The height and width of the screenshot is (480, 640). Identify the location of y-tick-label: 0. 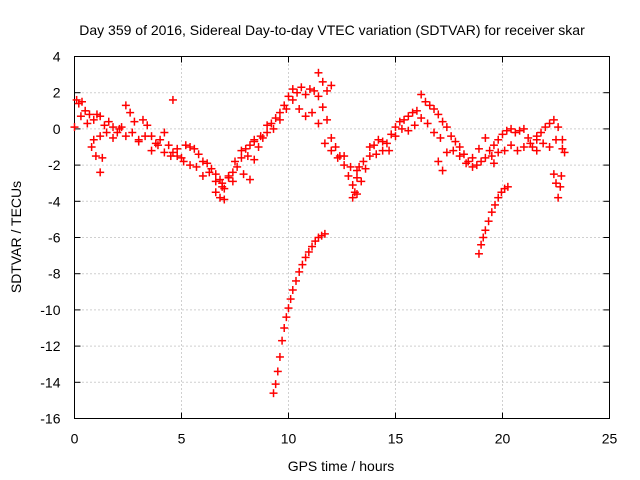
(57, 129).